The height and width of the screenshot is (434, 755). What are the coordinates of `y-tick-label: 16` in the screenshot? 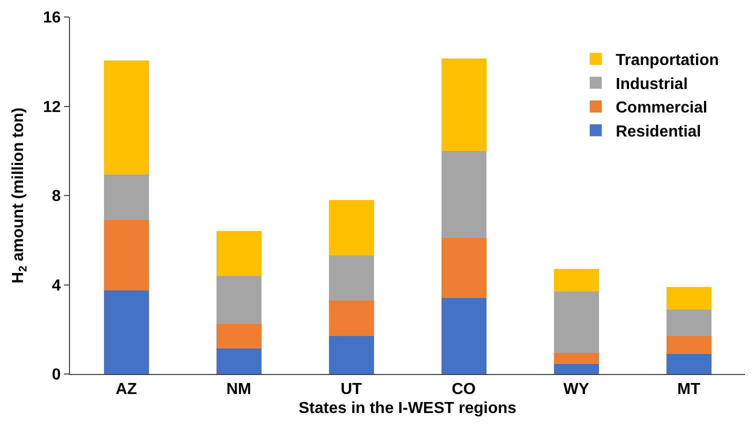 It's located at (52, 18).